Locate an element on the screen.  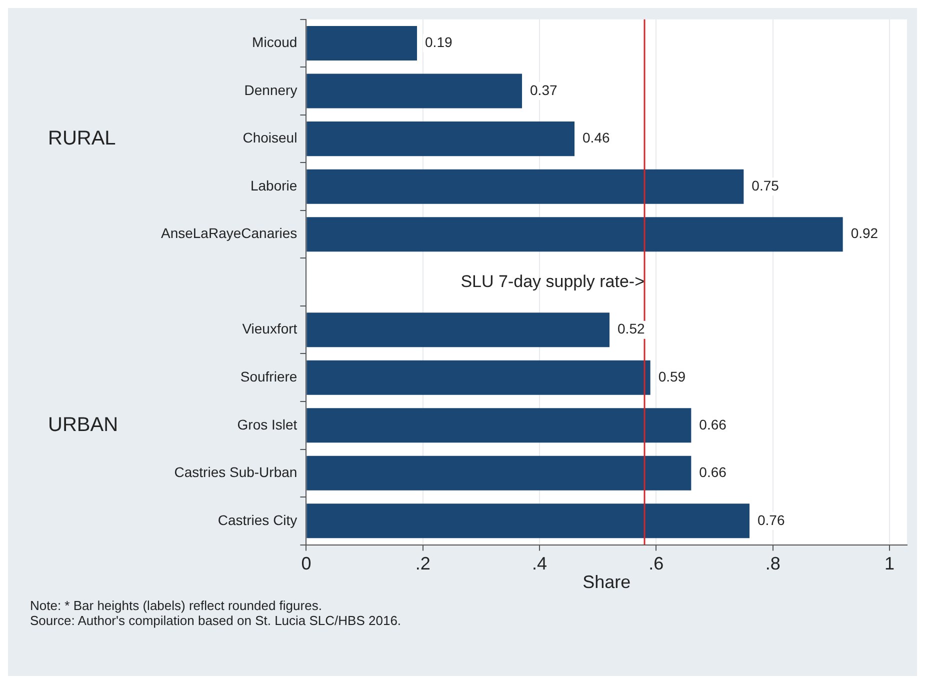
ref-line-label: SLU 7-day supply rate-> is located at coordinates (552, 281).